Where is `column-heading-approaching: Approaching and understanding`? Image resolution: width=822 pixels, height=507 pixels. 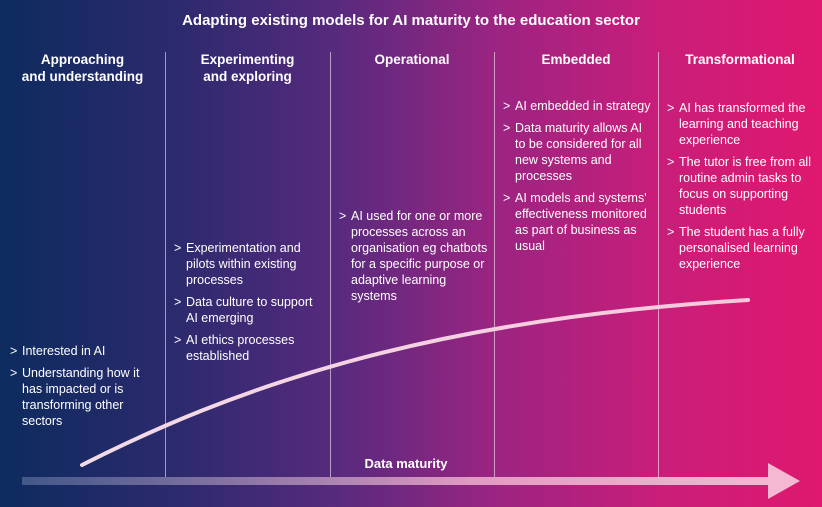
column-heading-approaching: Approaching and understanding is located at coordinates (82, 68).